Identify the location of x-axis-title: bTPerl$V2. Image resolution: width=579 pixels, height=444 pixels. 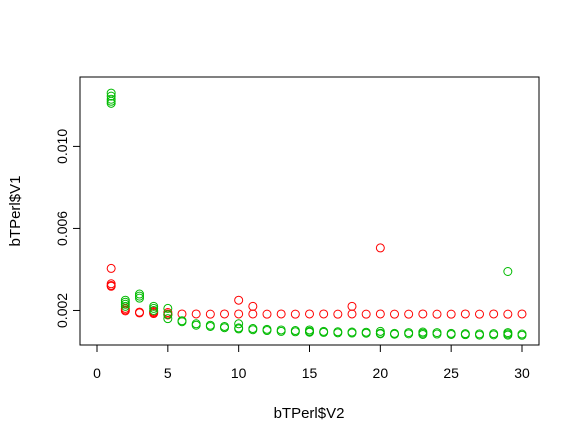
(309, 413).